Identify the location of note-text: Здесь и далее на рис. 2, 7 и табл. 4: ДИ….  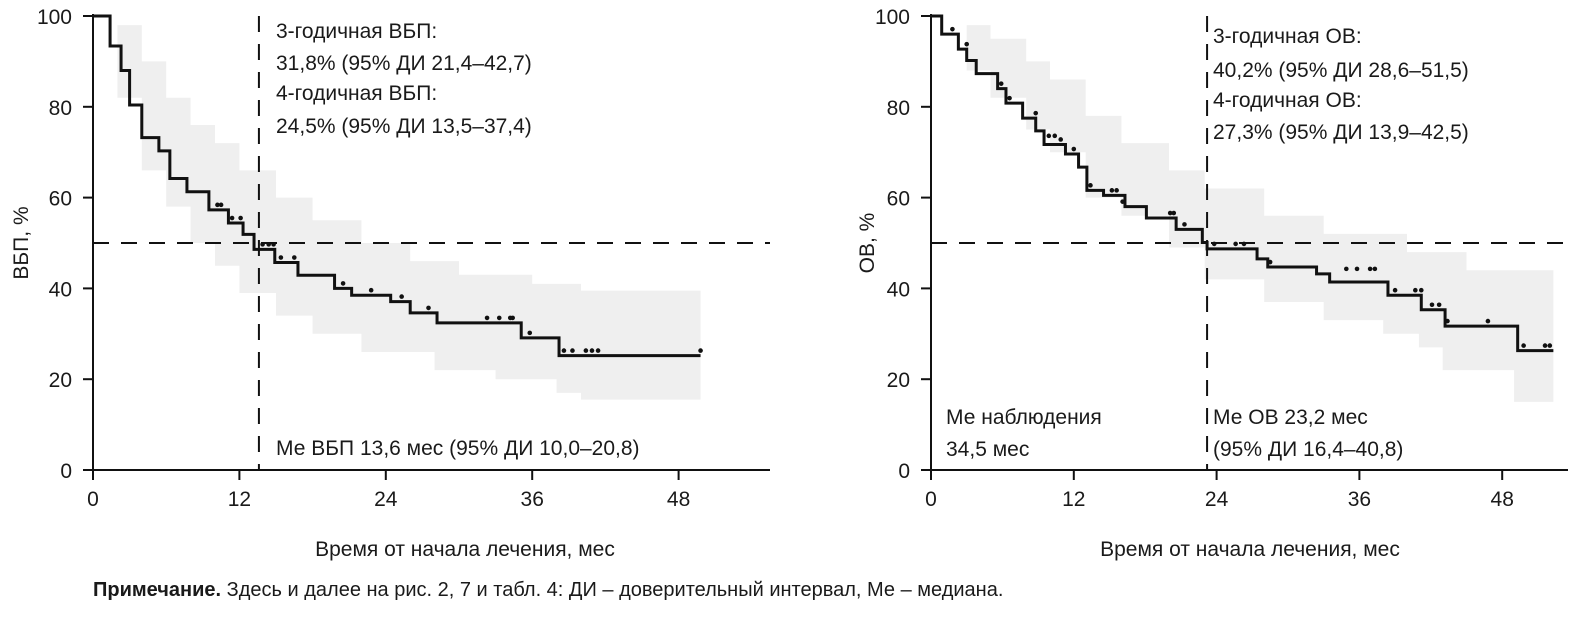
(612, 590).